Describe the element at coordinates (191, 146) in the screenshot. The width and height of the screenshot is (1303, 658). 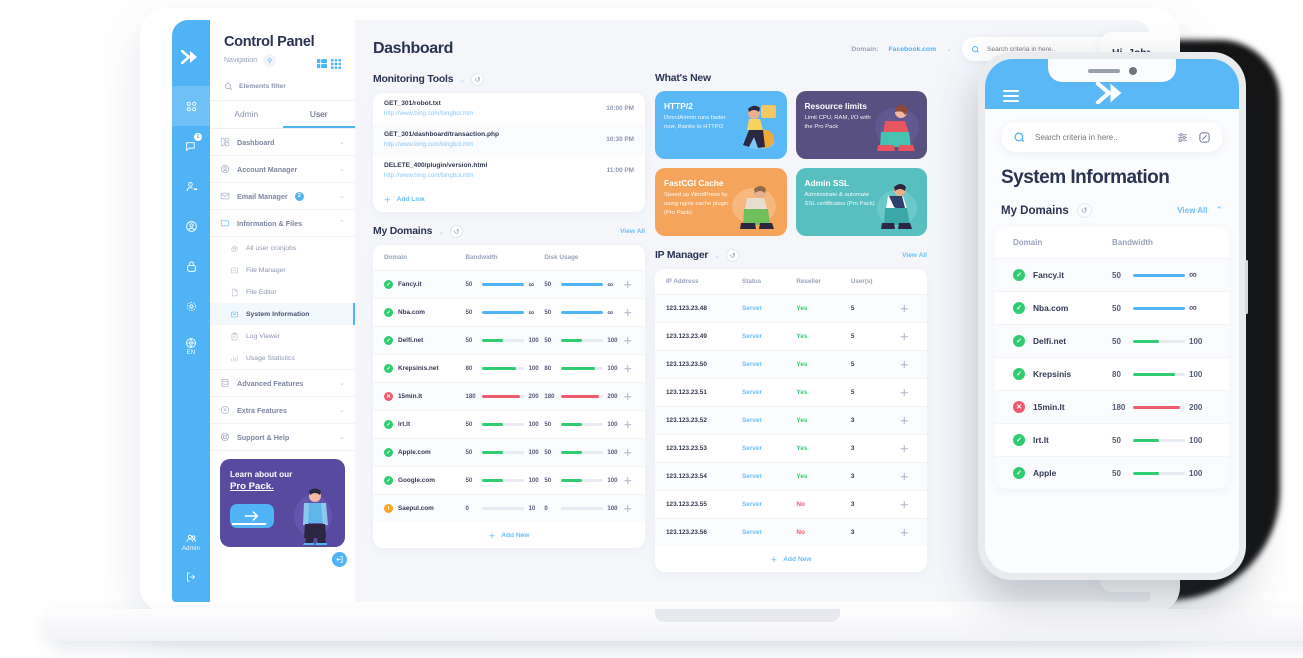
I see `rail-item-messages: 2` at that location.